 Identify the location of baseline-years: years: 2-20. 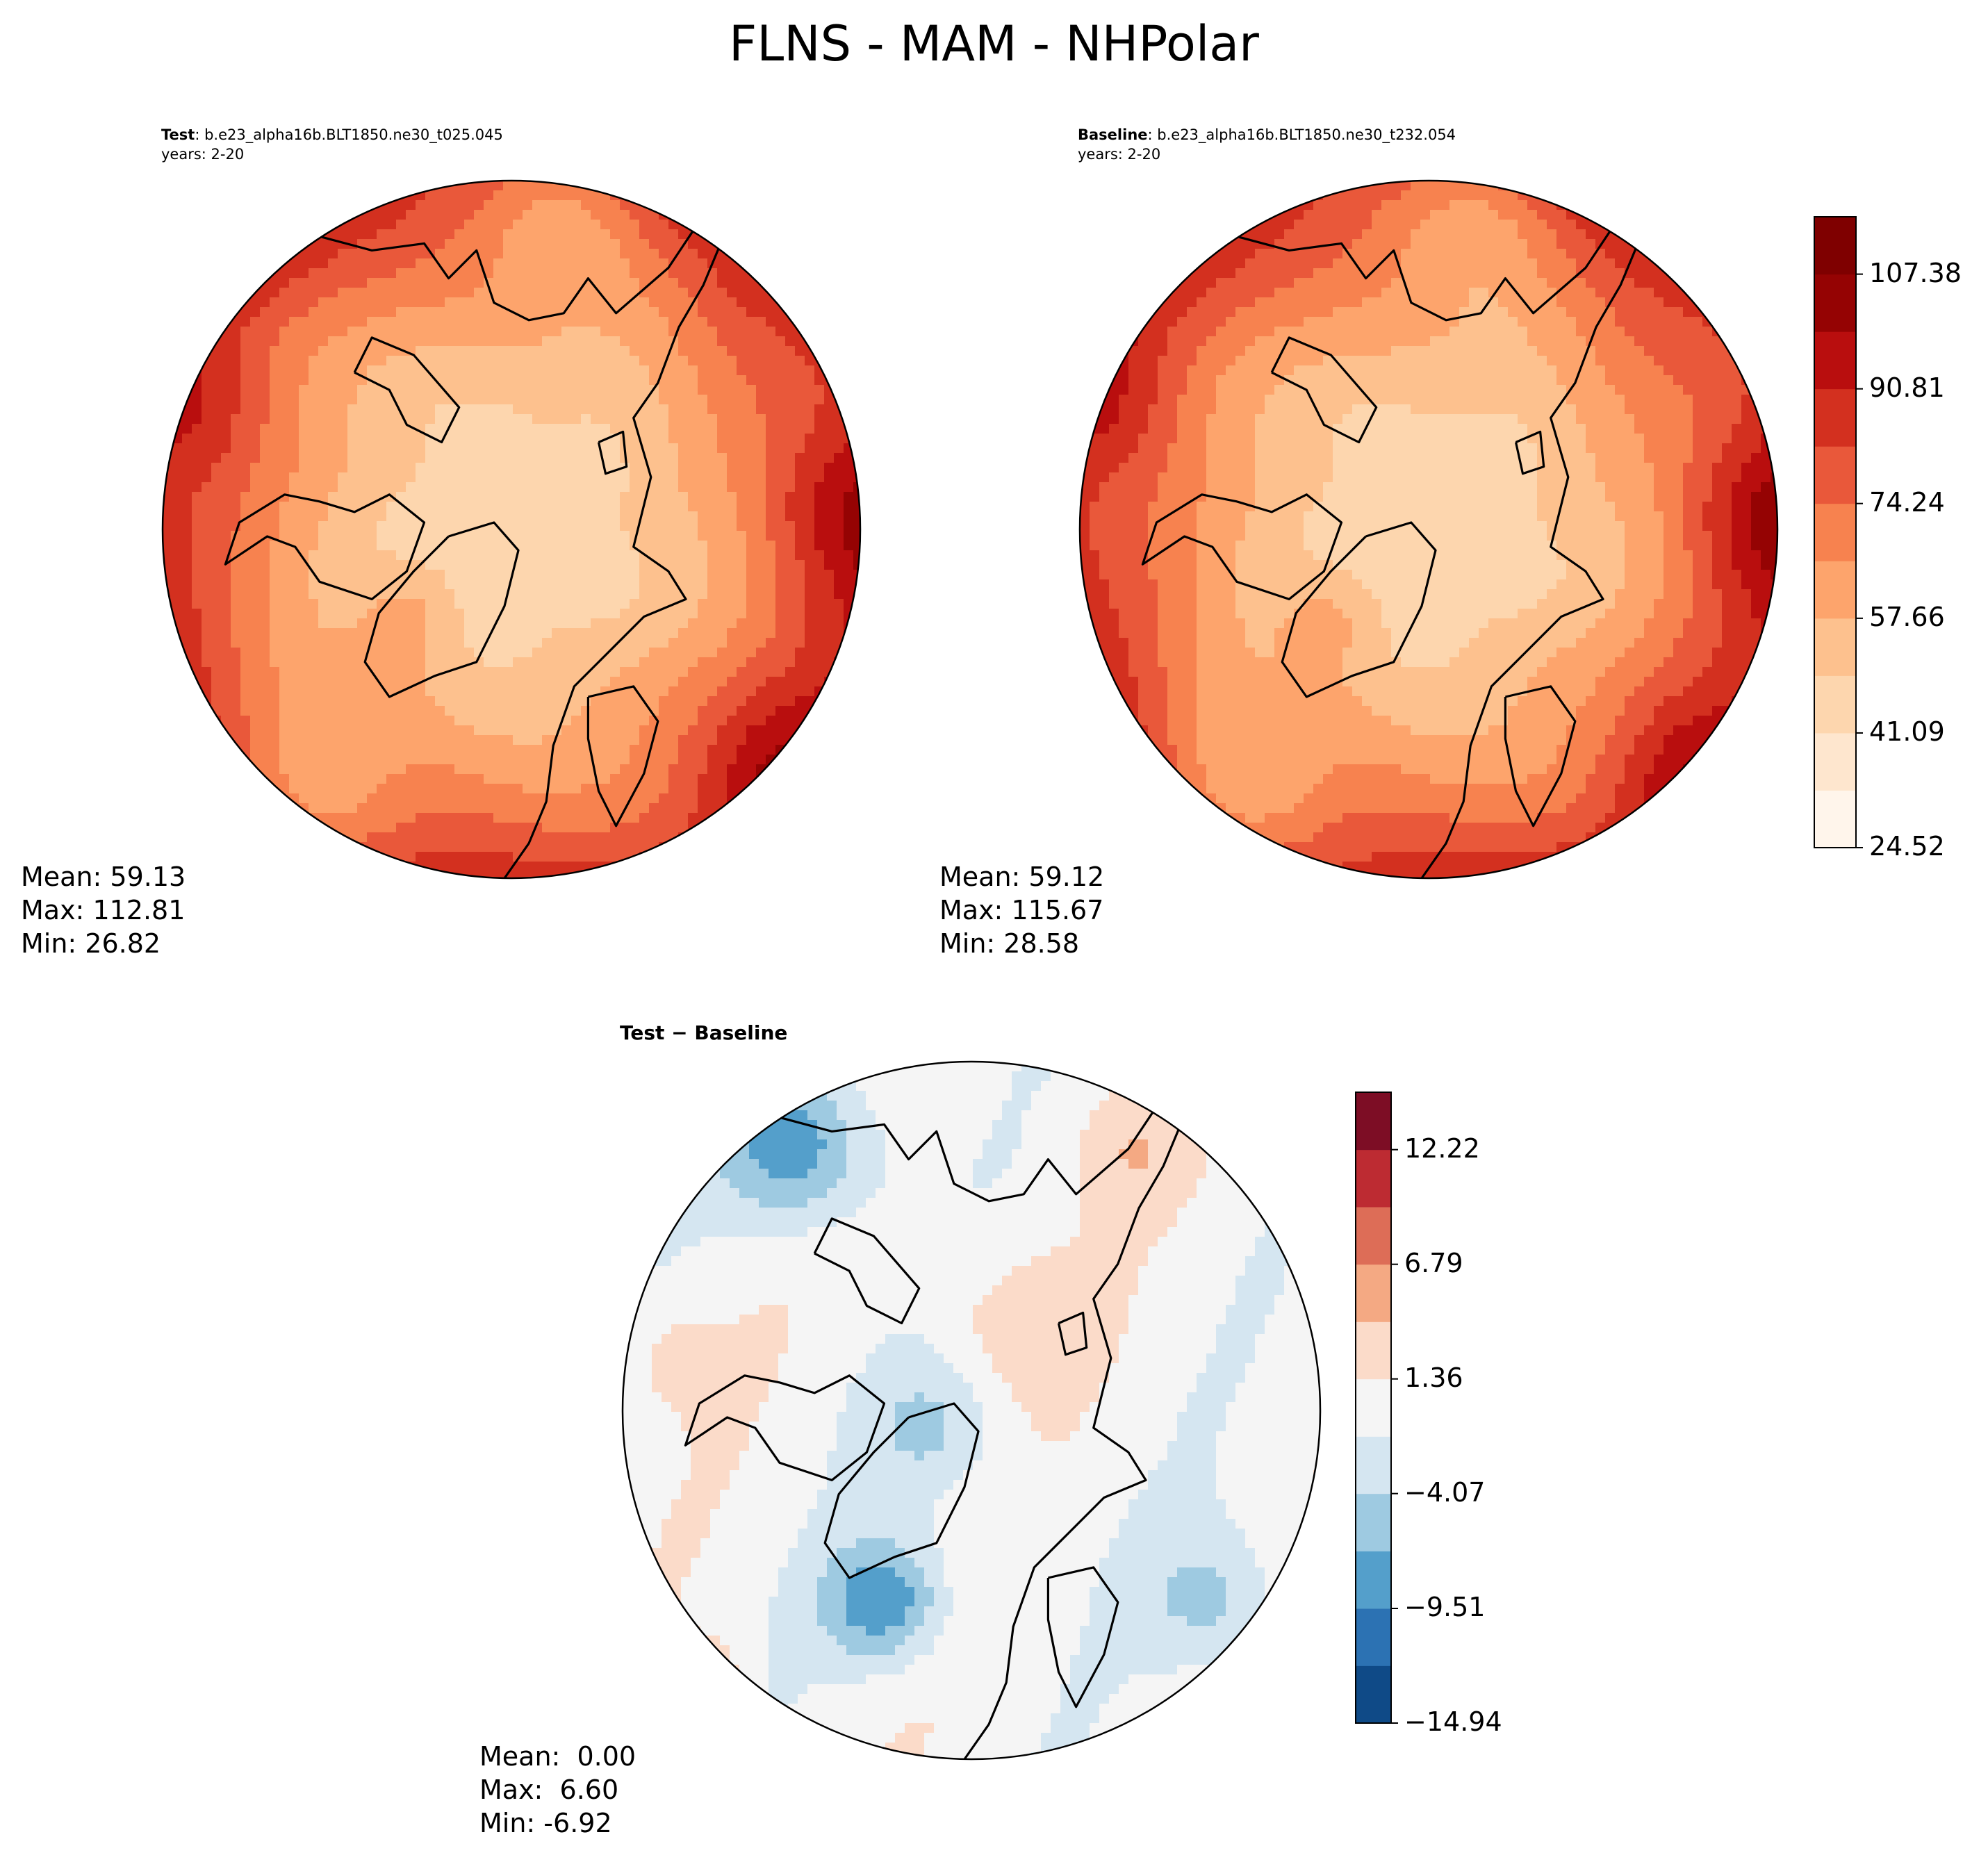
(1119, 154).